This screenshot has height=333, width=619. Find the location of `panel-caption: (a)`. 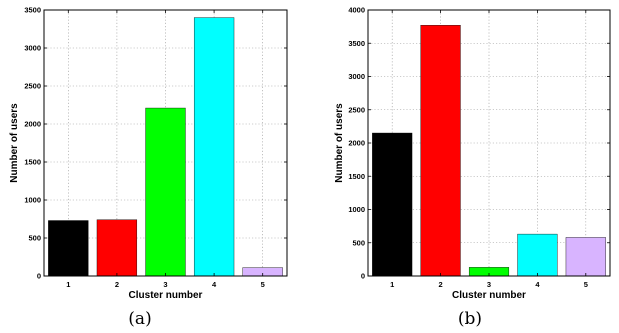

panel-caption: (a) is located at coordinates (139, 319).